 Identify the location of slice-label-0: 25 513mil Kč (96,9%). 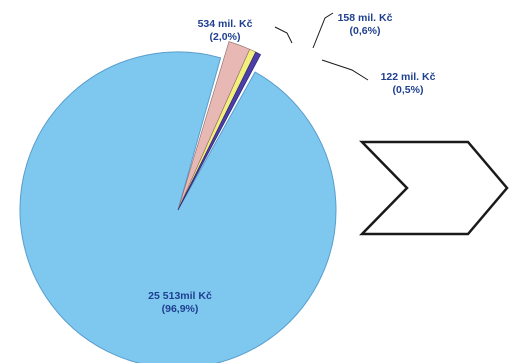
(180, 302).